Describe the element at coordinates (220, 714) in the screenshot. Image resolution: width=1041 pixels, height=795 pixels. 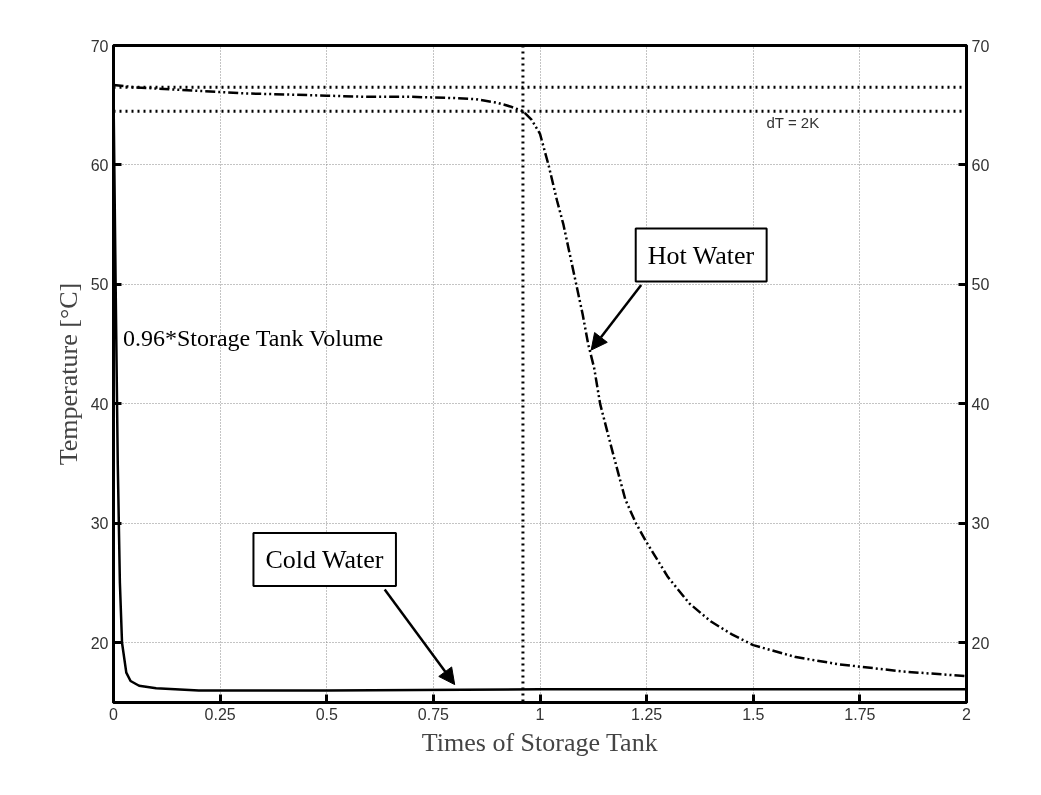
I see `x-tick-label: 0.25` at that location.